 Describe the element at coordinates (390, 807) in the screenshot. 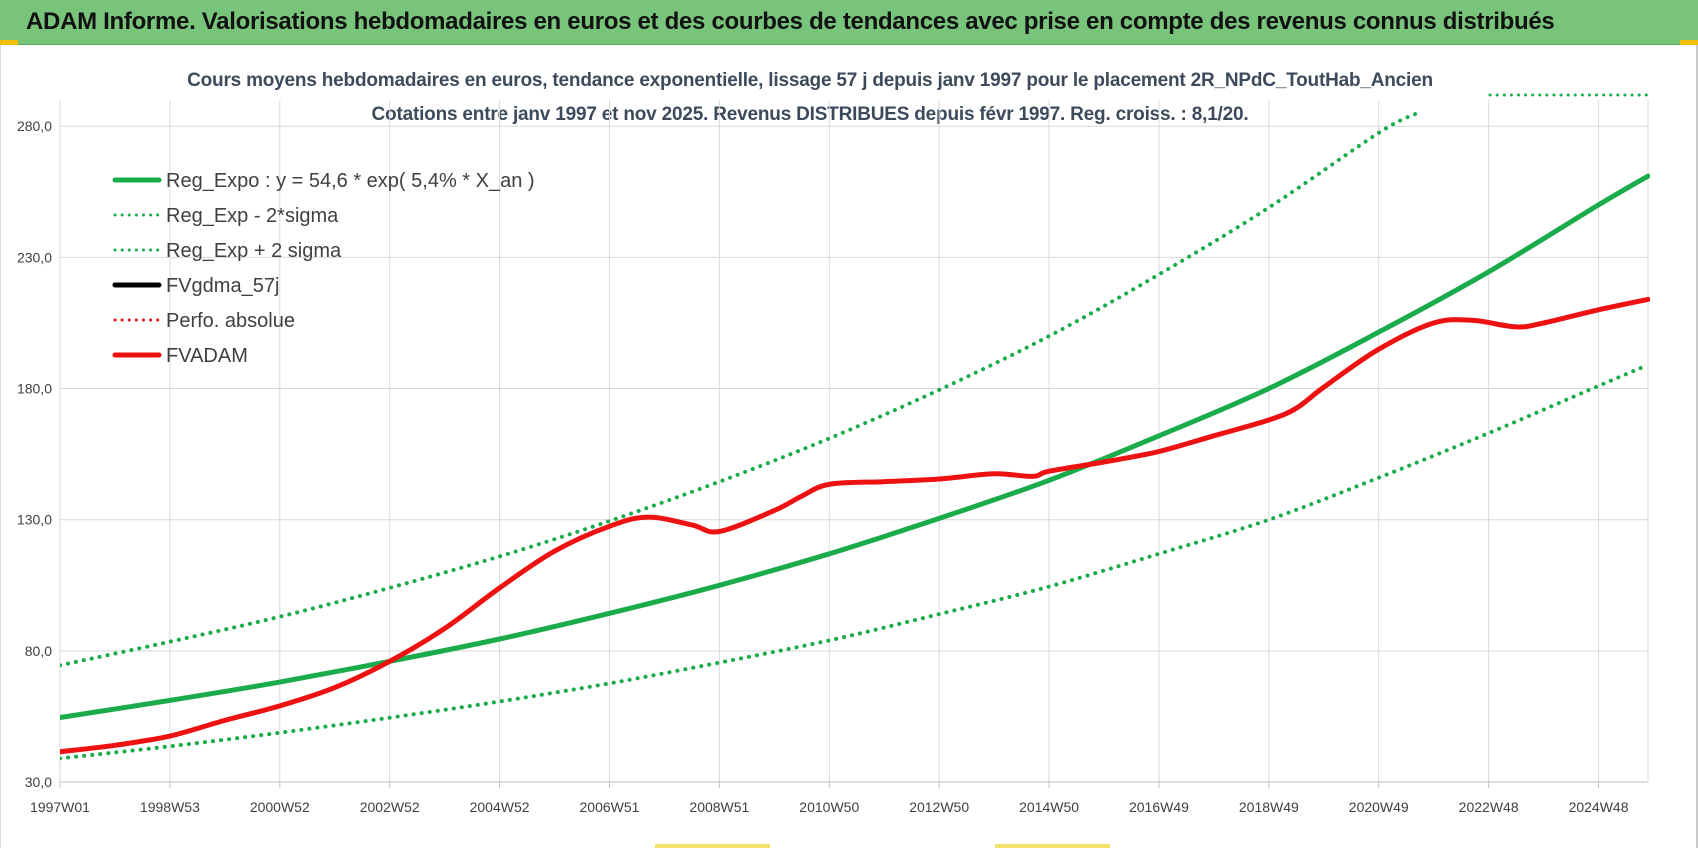

I see `x-tick-label: 2002W52` at that location.